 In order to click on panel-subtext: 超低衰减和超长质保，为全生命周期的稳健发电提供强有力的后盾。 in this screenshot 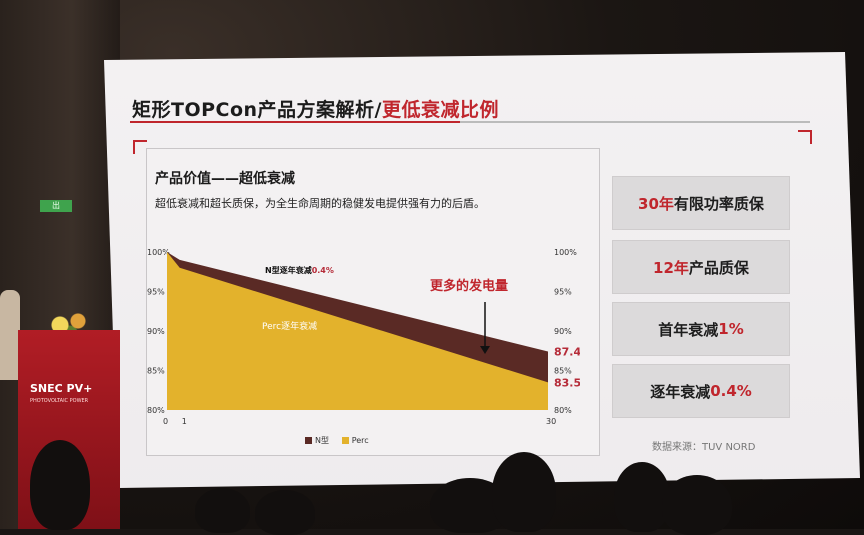, I will do `click(320, 203)`.